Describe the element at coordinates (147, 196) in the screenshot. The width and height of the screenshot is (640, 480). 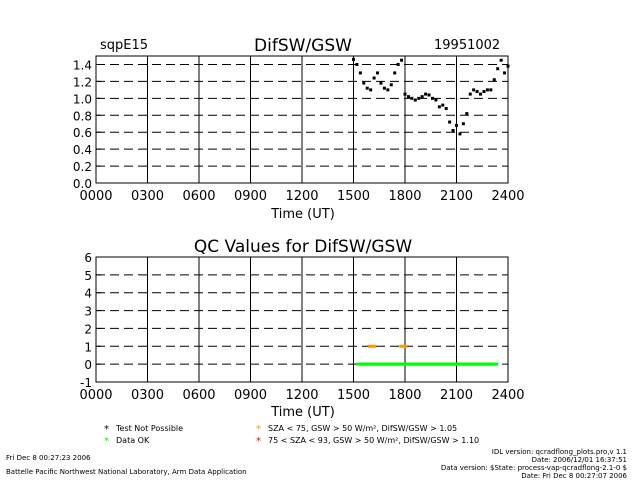
I see `top-x-tick-label: 0300` at that location.